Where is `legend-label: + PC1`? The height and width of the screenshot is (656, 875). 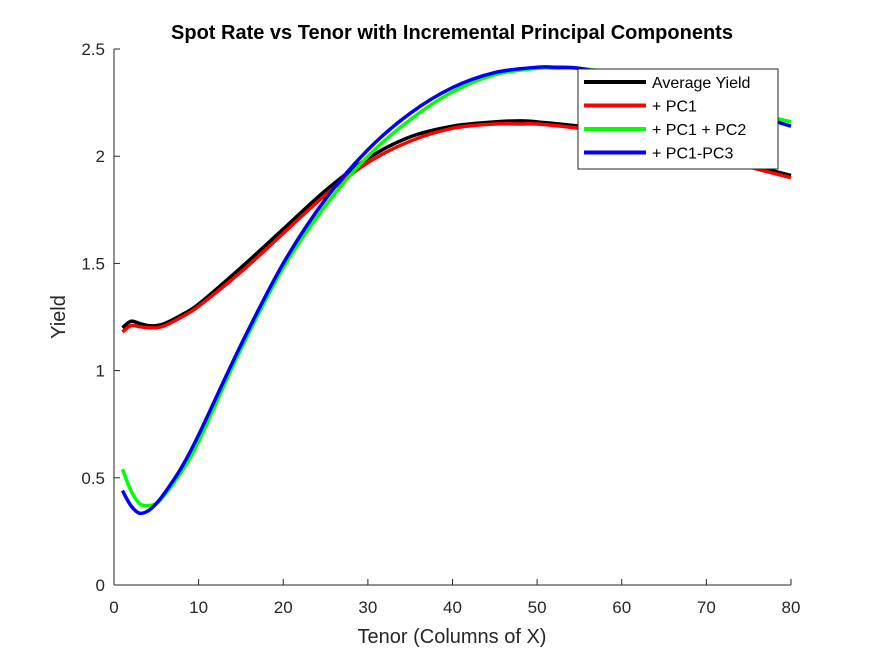
legend-label: + PC1 is located at coordinates (674, 107).